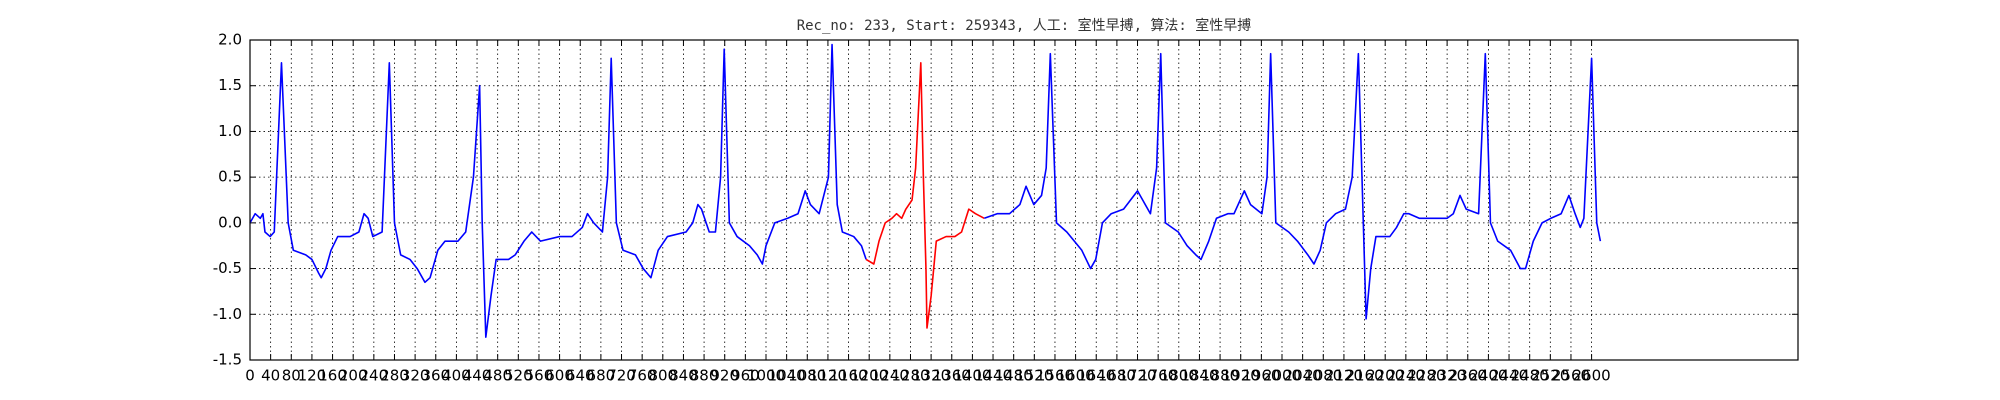 The image size is (2000, 400). What do you see at coordinates (456, 376) in the screenshot?
I see `x-tick-label: 400` at bounding box center [456, 376].